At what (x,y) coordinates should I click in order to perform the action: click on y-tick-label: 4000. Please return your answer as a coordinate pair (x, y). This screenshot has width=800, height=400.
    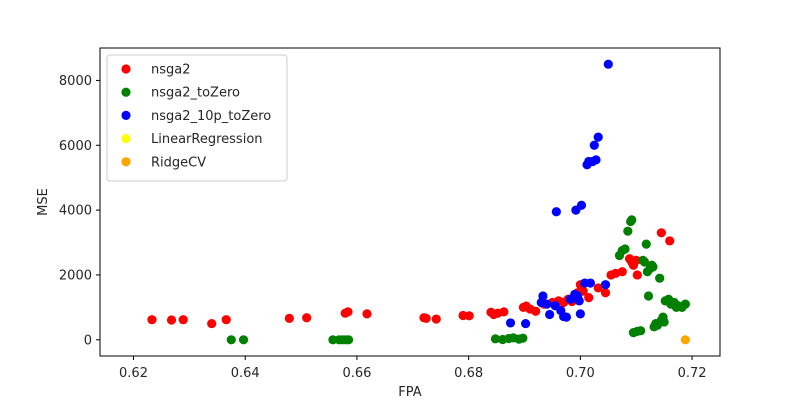
    Looking at the image, I should click on (75, 211).